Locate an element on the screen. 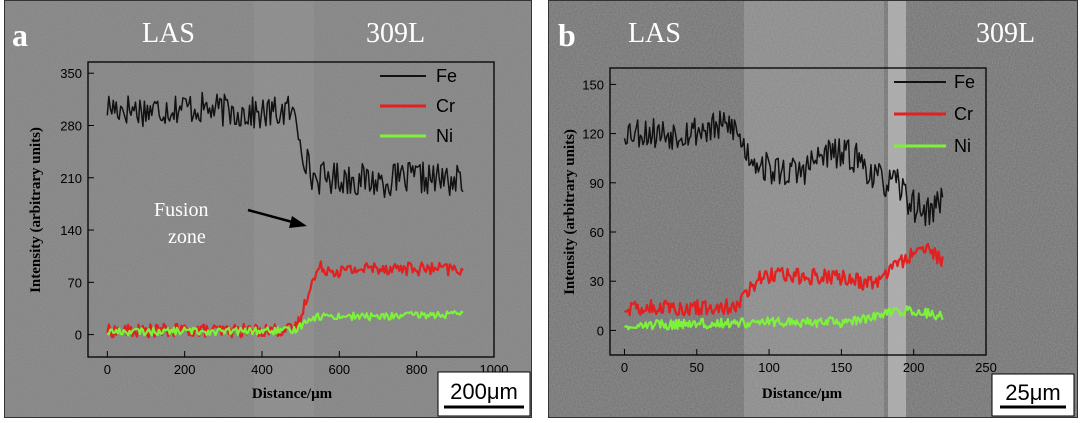  scale-bar: 25μm is located at coordinates (1033, 395).